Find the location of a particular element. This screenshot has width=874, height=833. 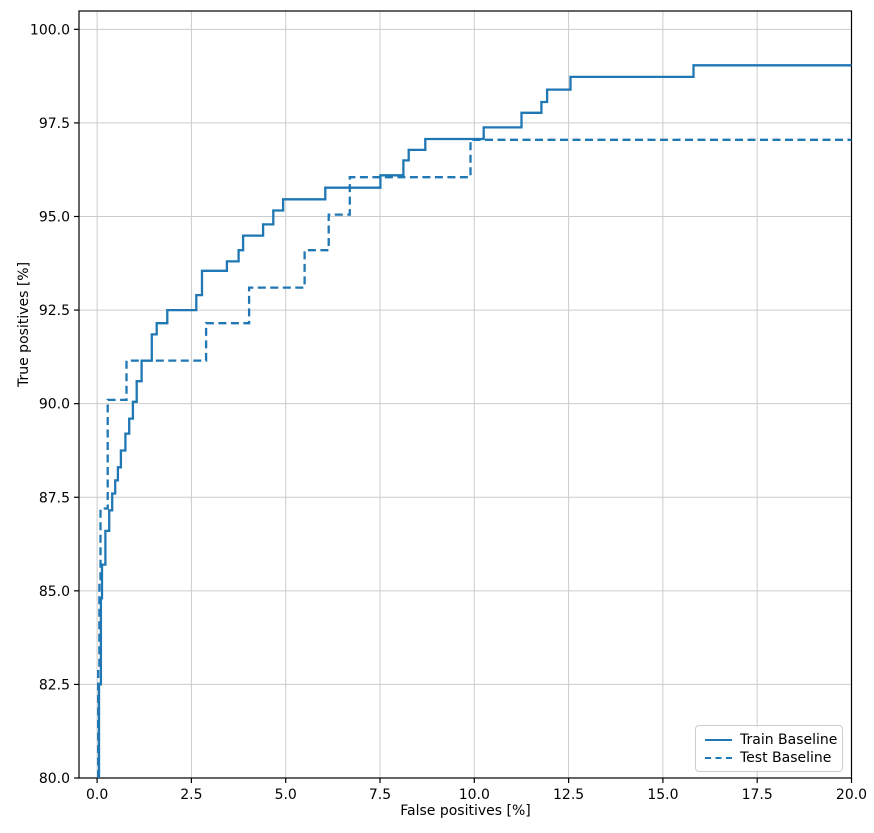

y-tick-label: 82.5 is located at coordinates (54, 685).